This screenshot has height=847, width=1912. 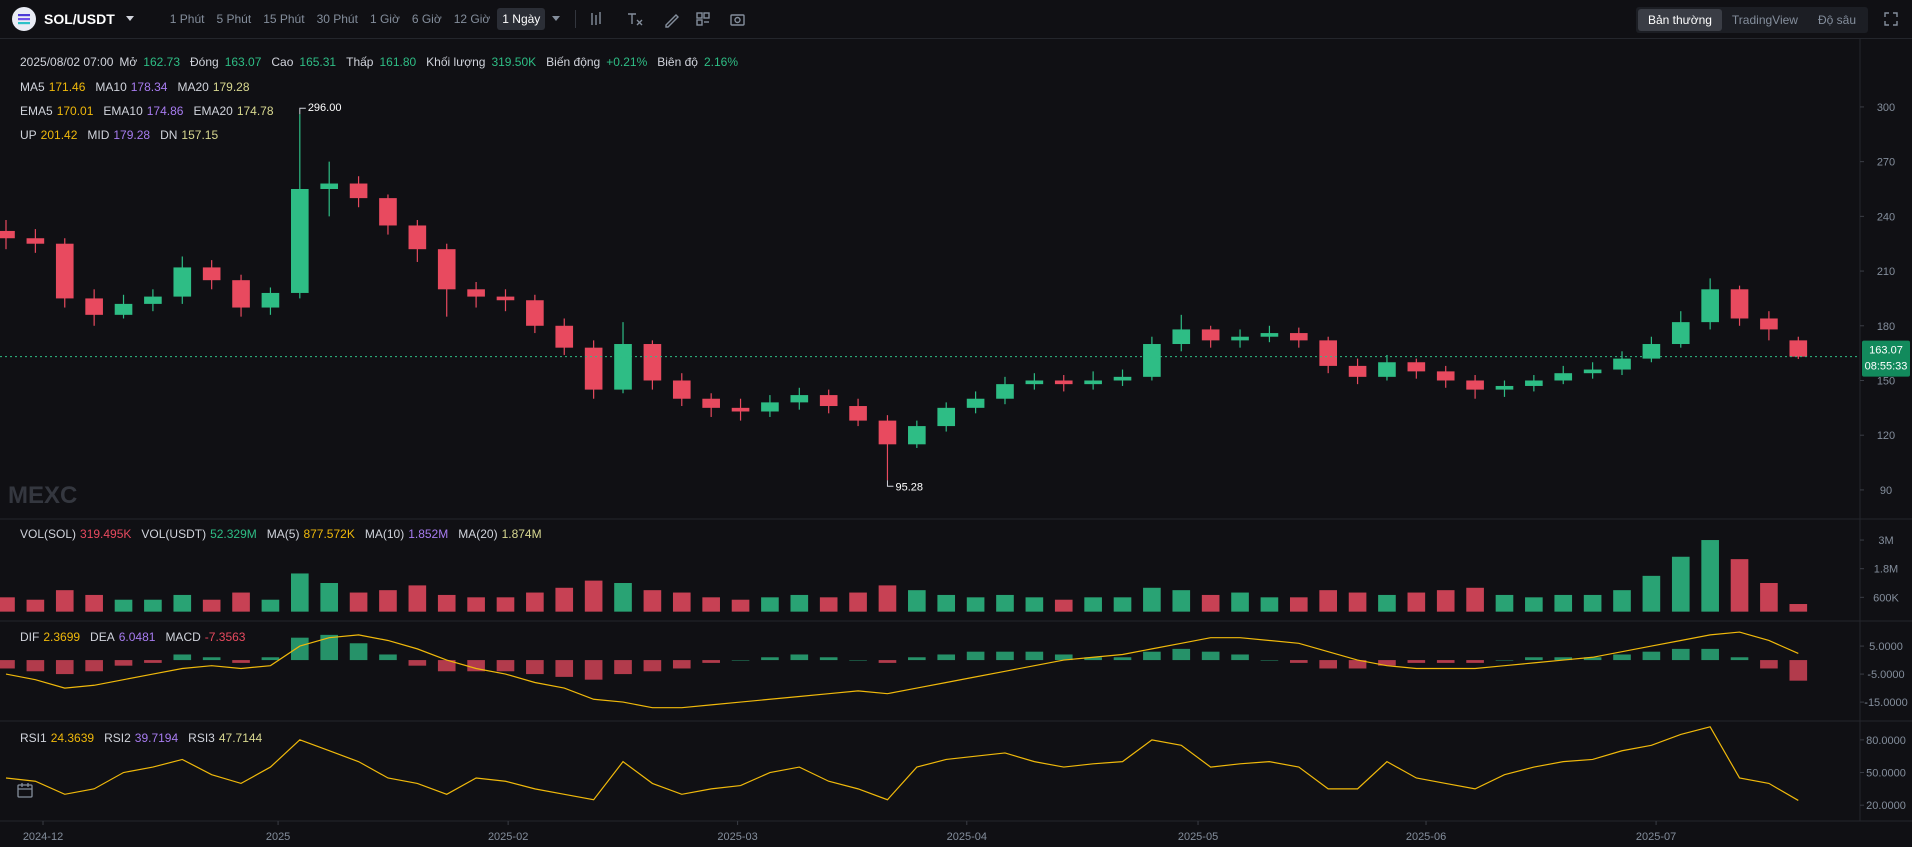 What do you see at coordinates (1886, 351) in the screenshot?
I see `last-price-label: 163.07` at bounding box center [1886, 351].